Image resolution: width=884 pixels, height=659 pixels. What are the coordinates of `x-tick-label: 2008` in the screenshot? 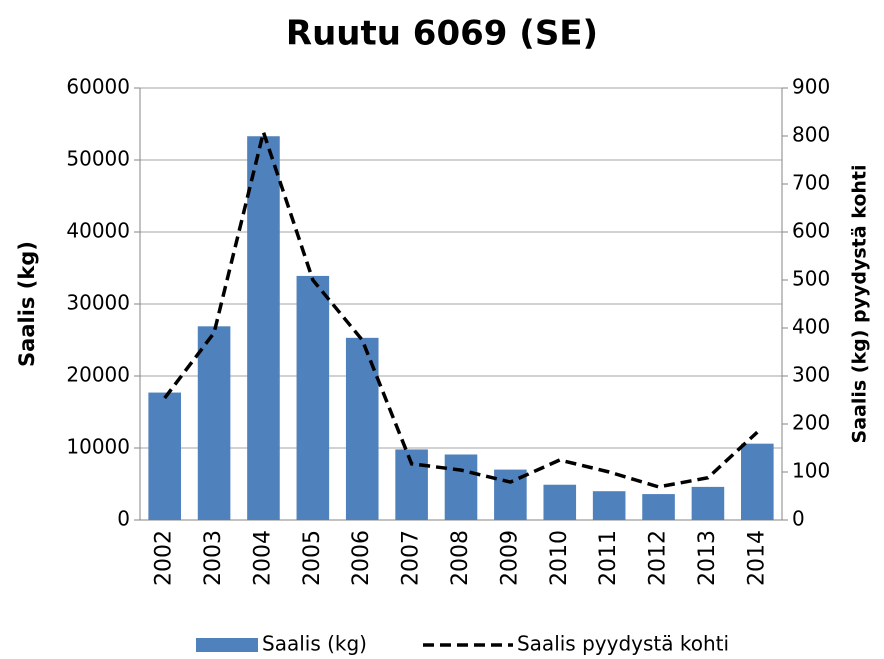 It's located at (460, 558).